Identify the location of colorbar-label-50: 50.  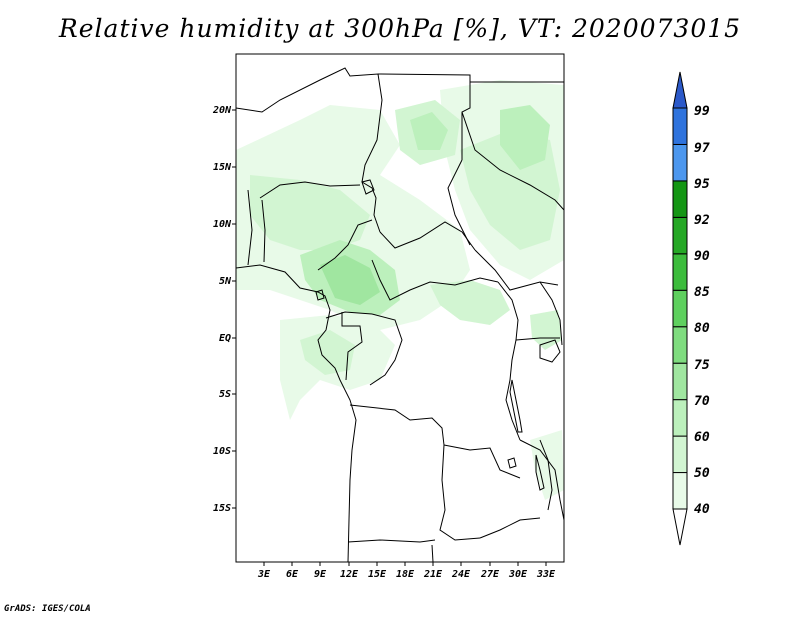
(702, 473).